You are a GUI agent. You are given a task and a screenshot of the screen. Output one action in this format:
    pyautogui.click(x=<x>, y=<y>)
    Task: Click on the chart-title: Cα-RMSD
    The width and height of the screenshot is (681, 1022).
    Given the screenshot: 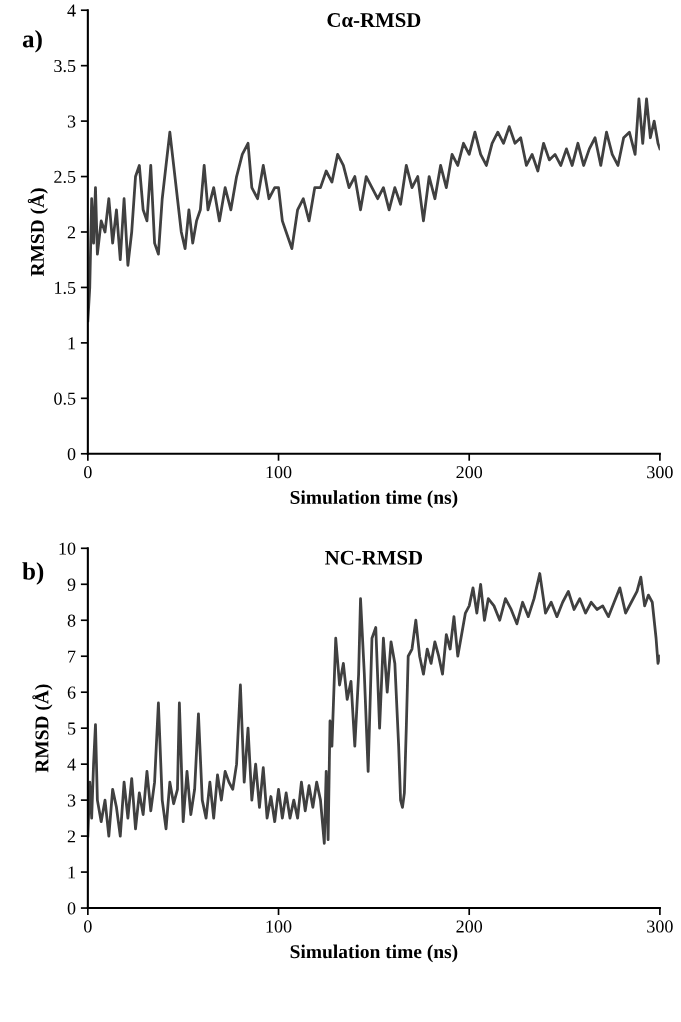 What is the action you would take?
    pyautogui.click(x=374, y=20)
    